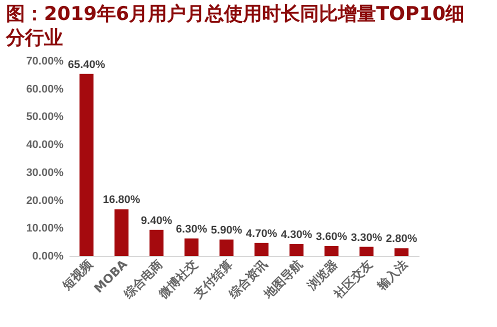  I want to click on chart-title: 图：2019年6月用户月总使用时长同比增量TOP10细分行业, so click(236, 26).